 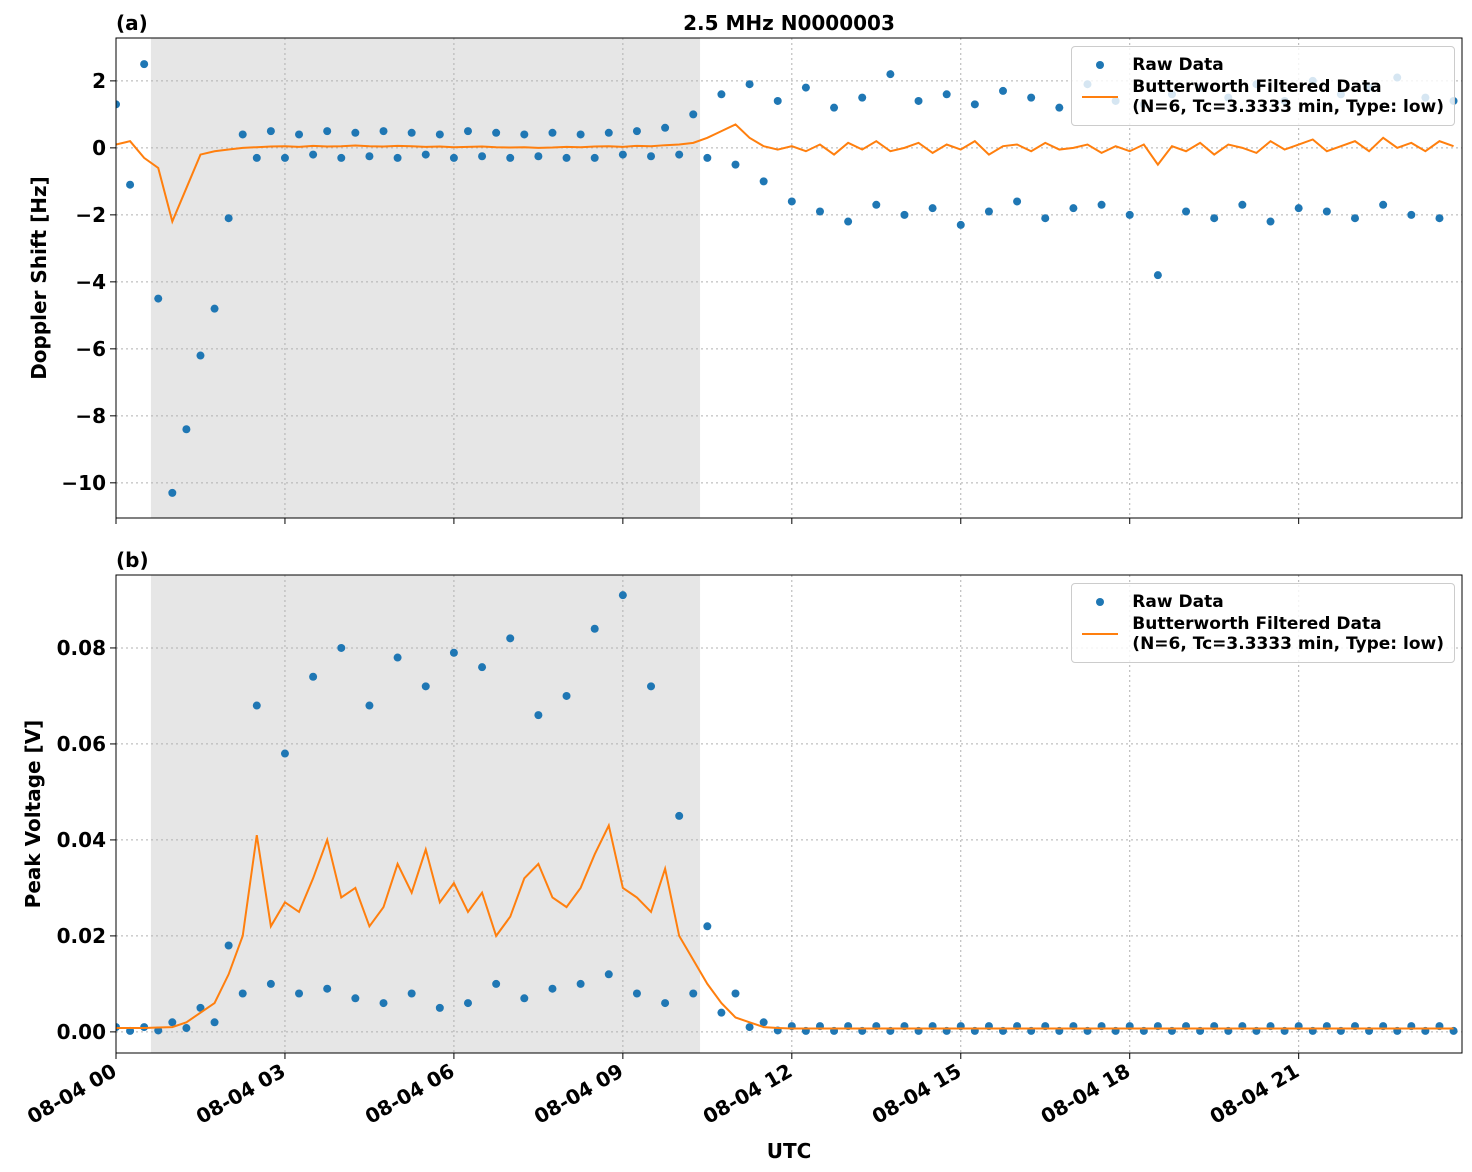 I want to click on y-tick-label: 0, so click(x=99, y=148).